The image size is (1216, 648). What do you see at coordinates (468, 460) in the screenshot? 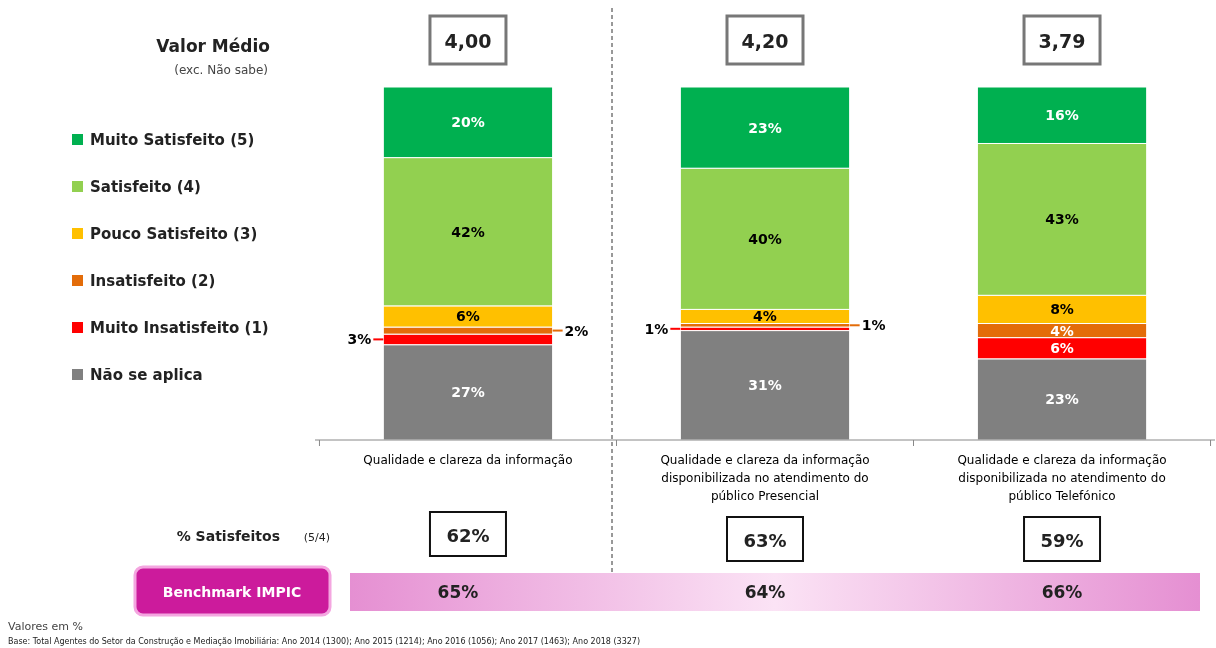
I see `x-tick-label: Qualidade e clareza da informação` at bounding box center [468, 460].